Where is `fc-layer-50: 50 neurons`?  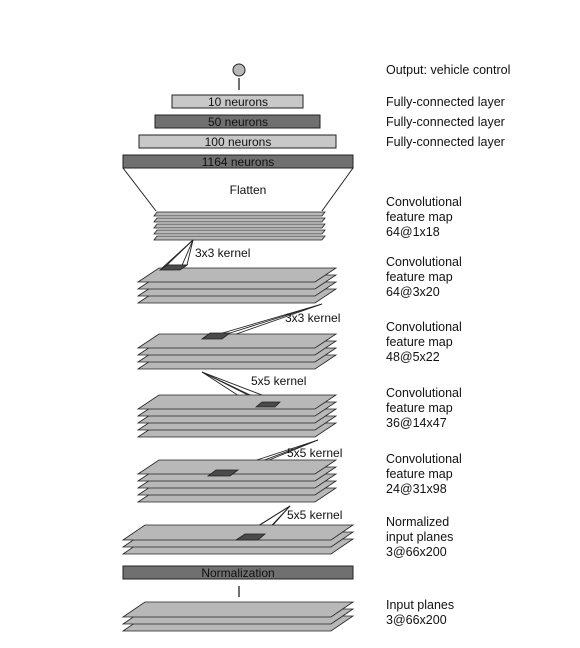
fc-layer-50: 50 neurons is located at coordinates (237, 121).